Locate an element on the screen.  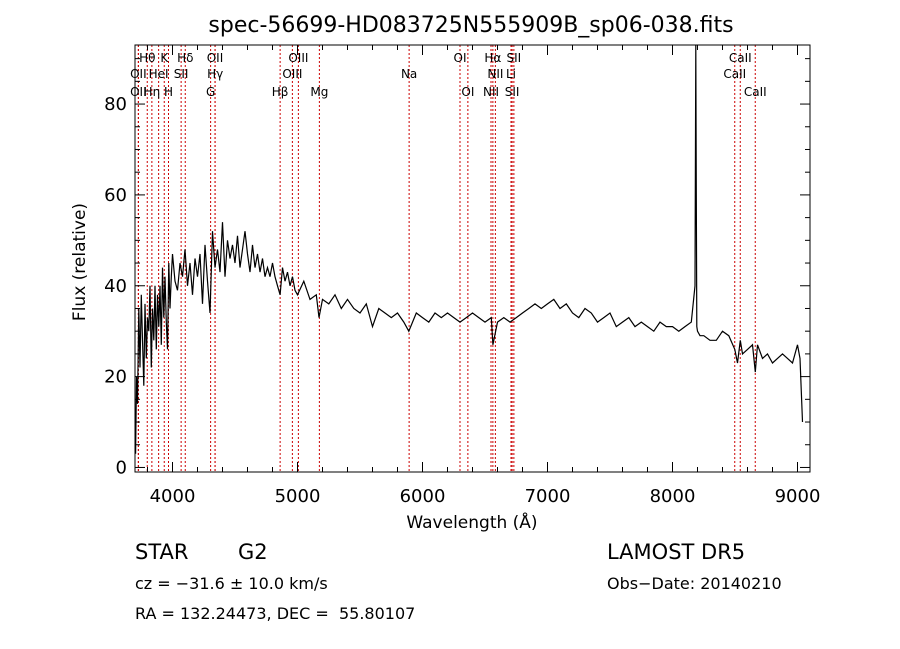
marker-label-11: SII is located at coordinates (181, 74).